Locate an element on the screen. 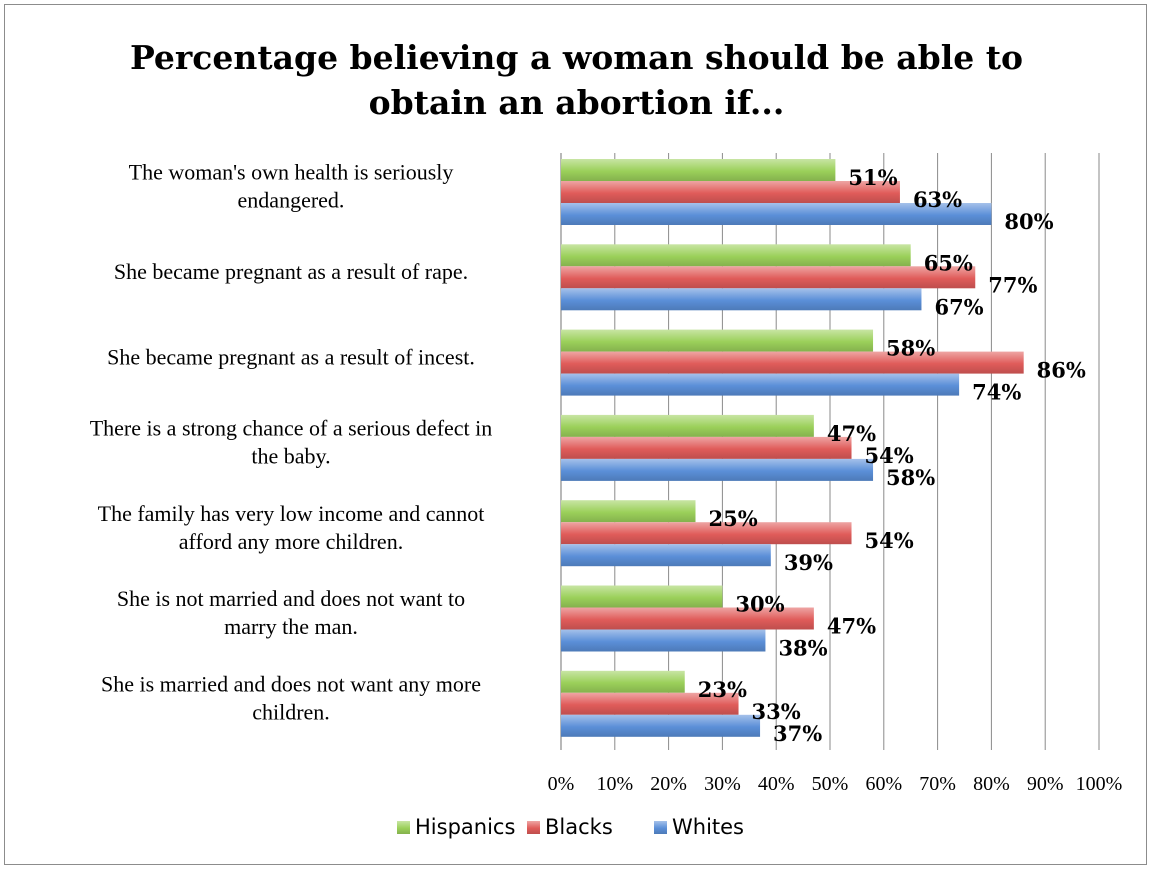 This screenshot has width=1151, height=869. legend: Hispanics Blacks Whites is located at coordinates (570, 827).